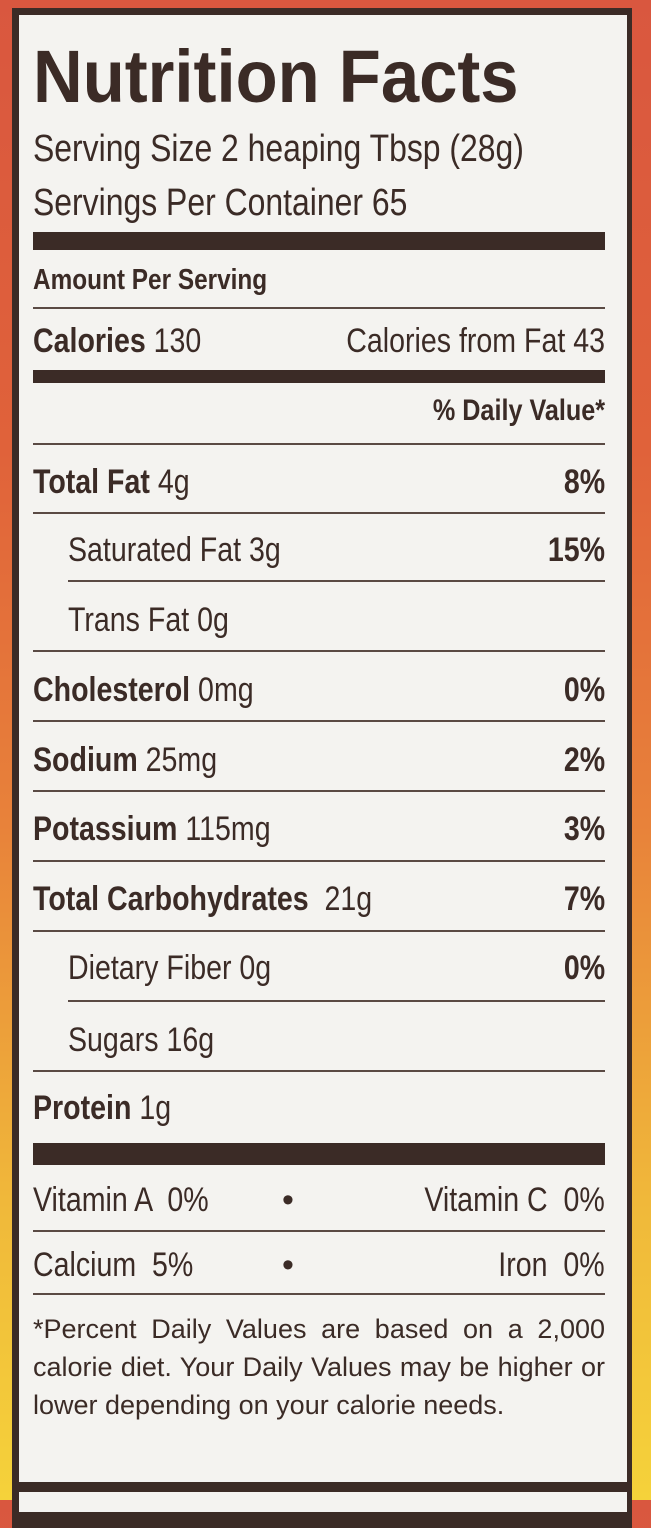  What do you see at coordinates (125, 760) in the screenshot?
I see `nutrient-sodium: Sodium 25mg` at bounding box center [125, 760].